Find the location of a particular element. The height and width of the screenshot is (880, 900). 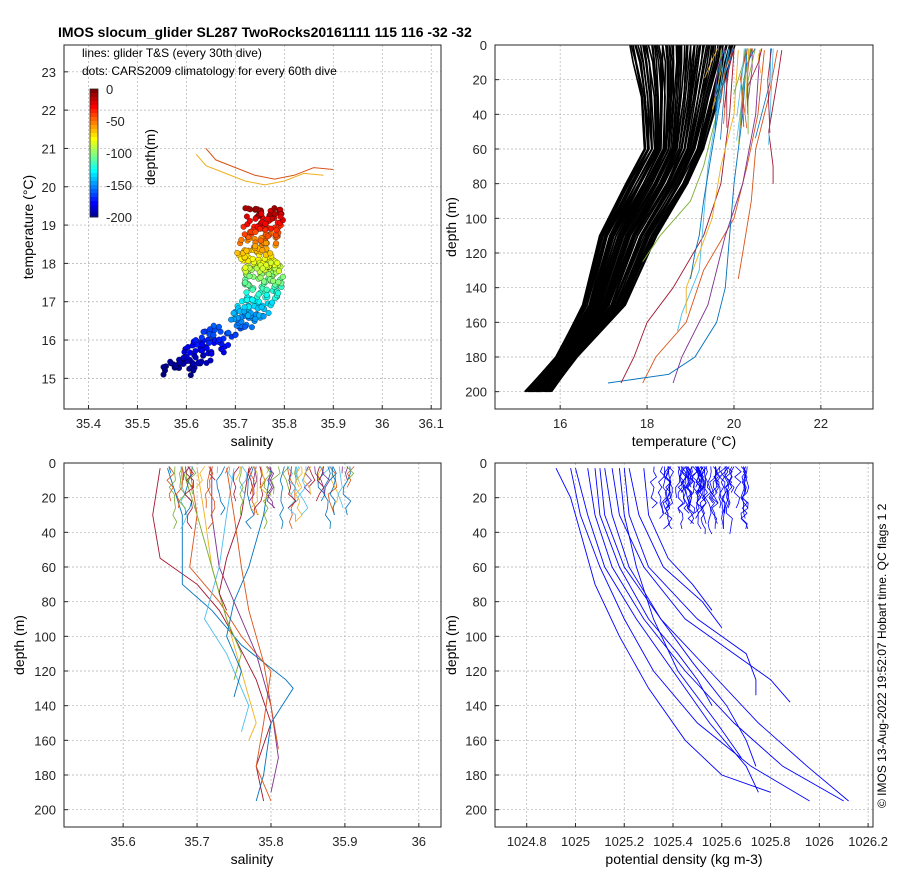

dens-ytick-label: 0 is located at coordinates (483, 463).